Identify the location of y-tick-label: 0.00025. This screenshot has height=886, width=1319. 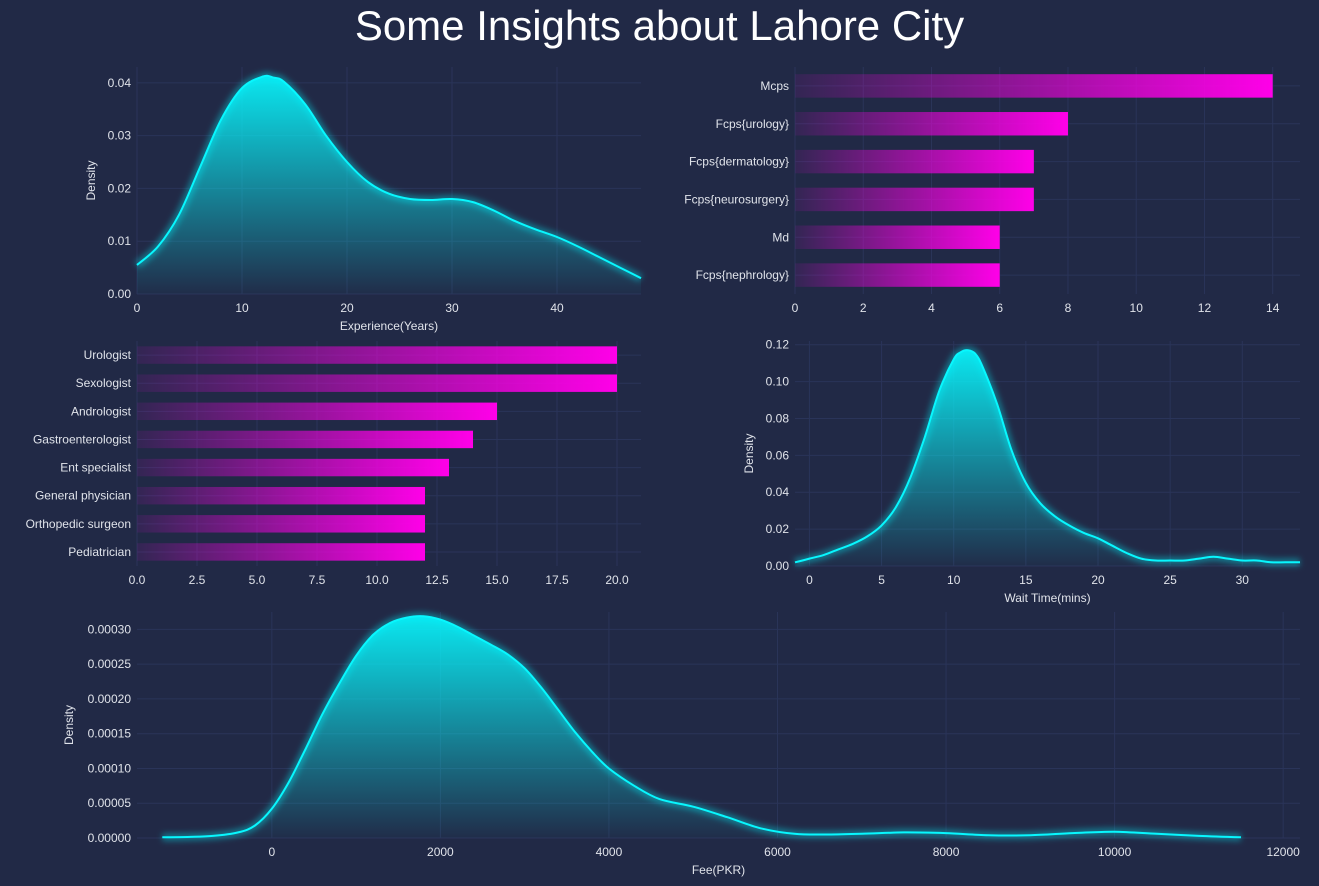
(110, 664).